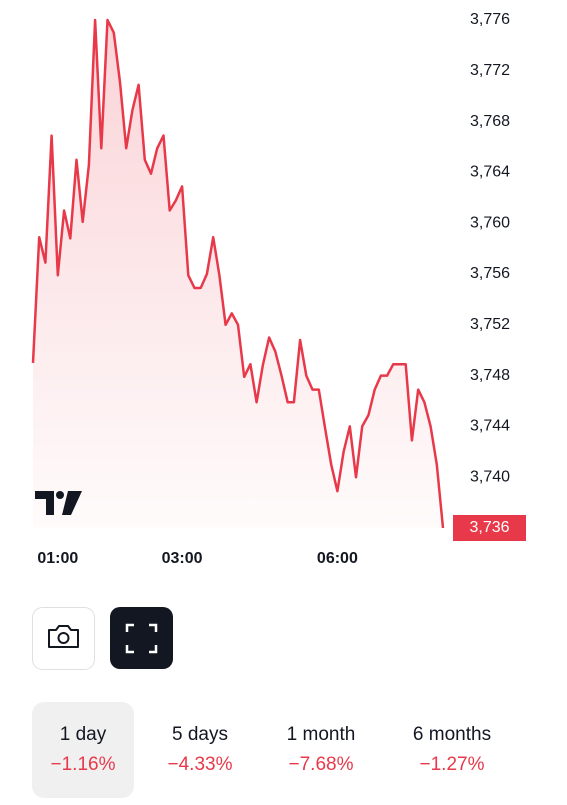 The height and width of the screenshot is (805, 567). What do you see at coordinates (83, 764) in the screenshot?
I see `period-change: −1.16%` at bounding box center [83, 764].